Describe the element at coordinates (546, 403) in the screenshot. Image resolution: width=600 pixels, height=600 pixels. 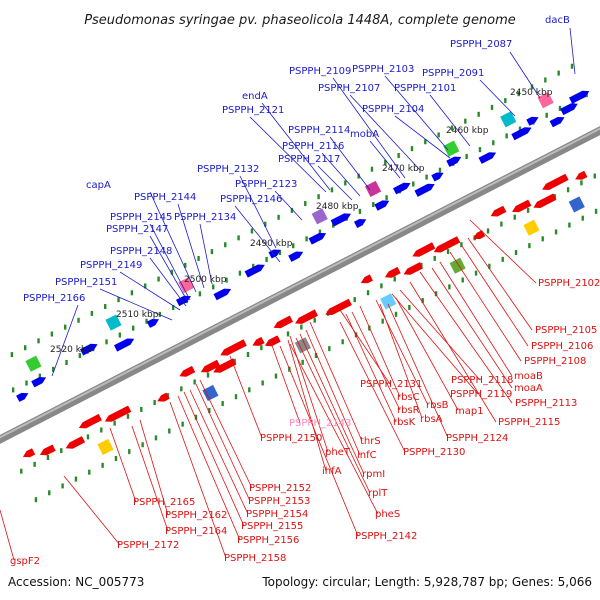
I see `gene-label-PSPPH_2113: PSPPH_2113` at that location.